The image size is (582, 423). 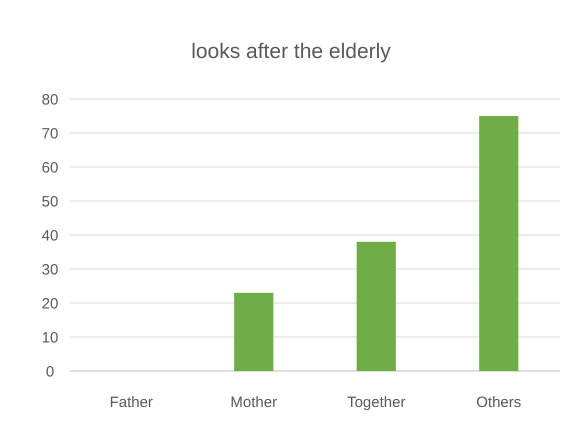 I want to click on y-tick-label: 80, so click(x=50, y=99).